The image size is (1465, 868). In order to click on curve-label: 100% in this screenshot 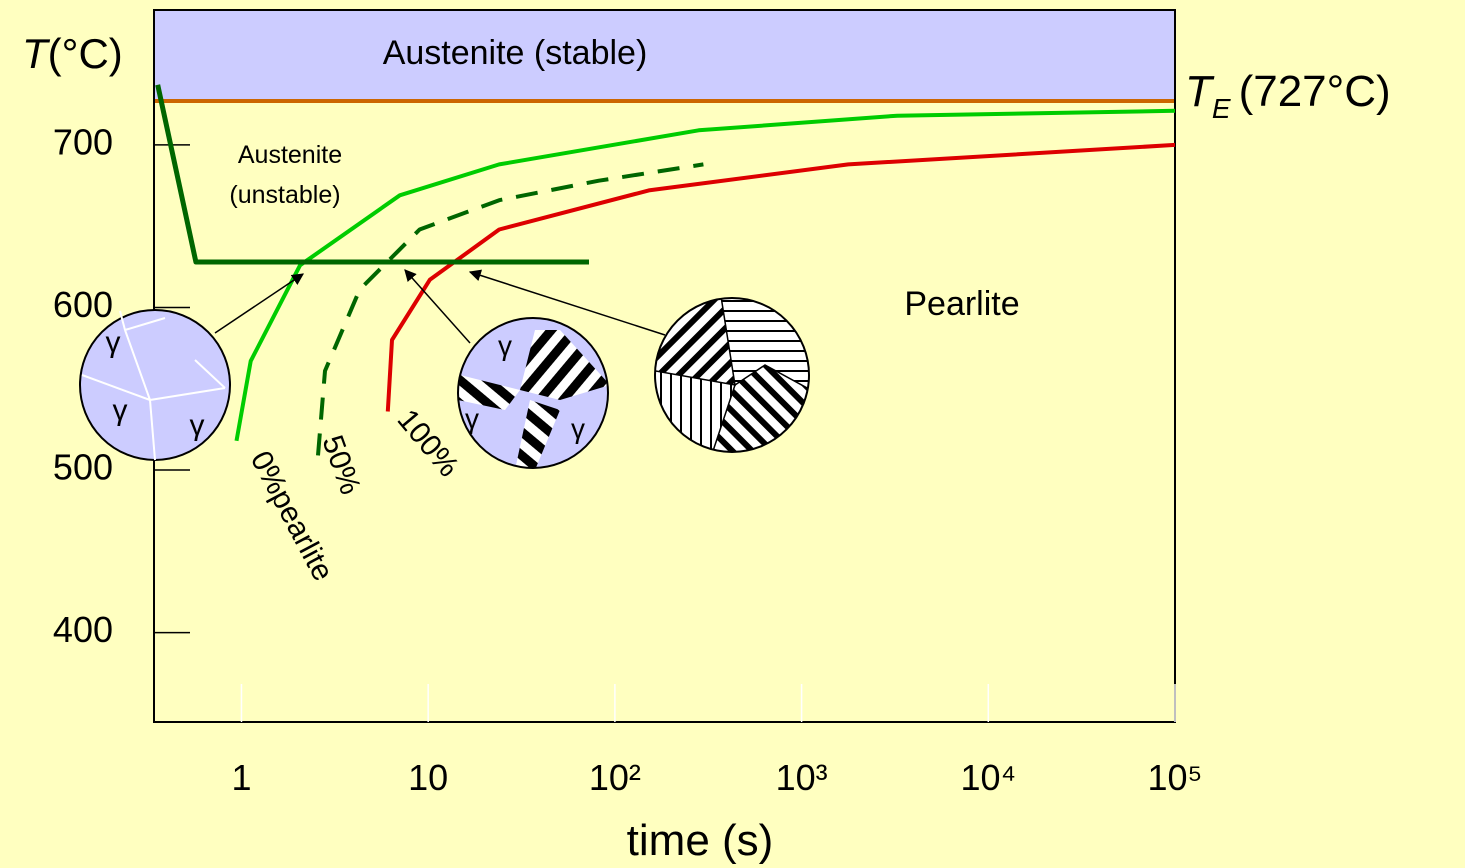, I will do `click(428, 443)`.